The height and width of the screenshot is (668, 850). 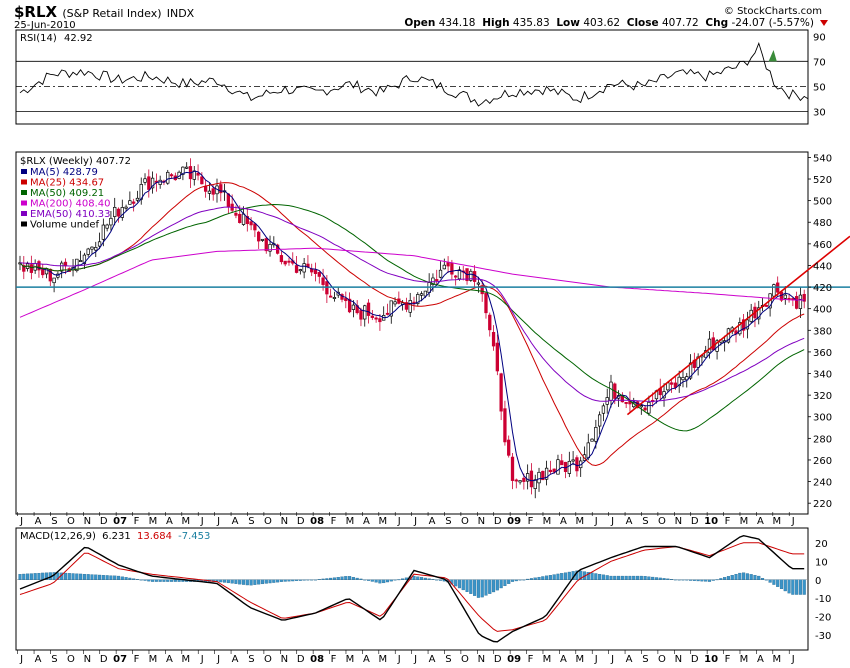 What do you see at coordinates (680, 23) in the screenshot?
I see `close-value: 407.72` at bounding box center [680, 23].